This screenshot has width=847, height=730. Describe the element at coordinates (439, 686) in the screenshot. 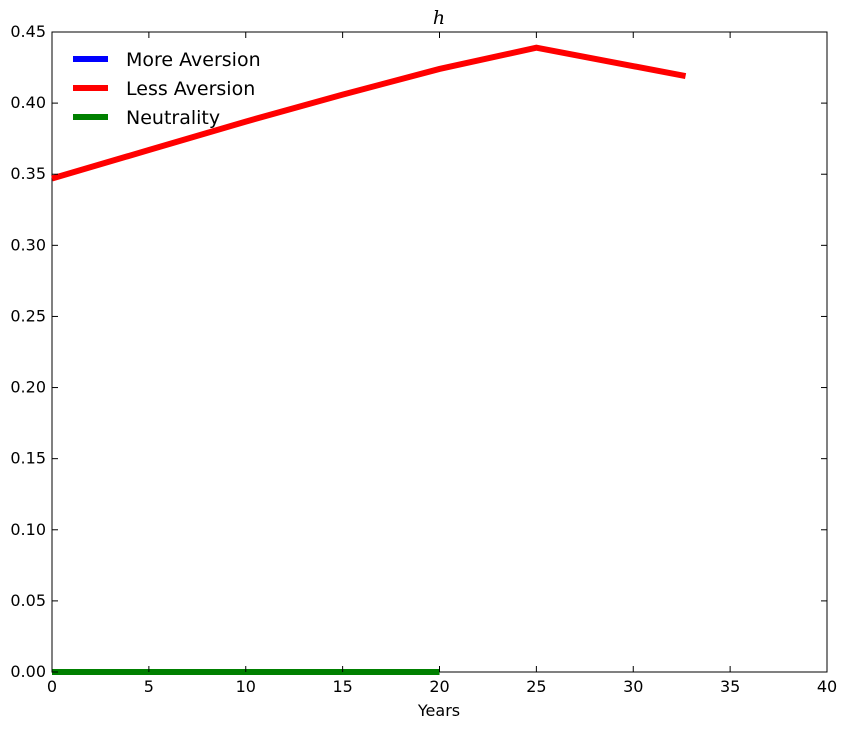

I see `x-tick-label: 20` at that location.